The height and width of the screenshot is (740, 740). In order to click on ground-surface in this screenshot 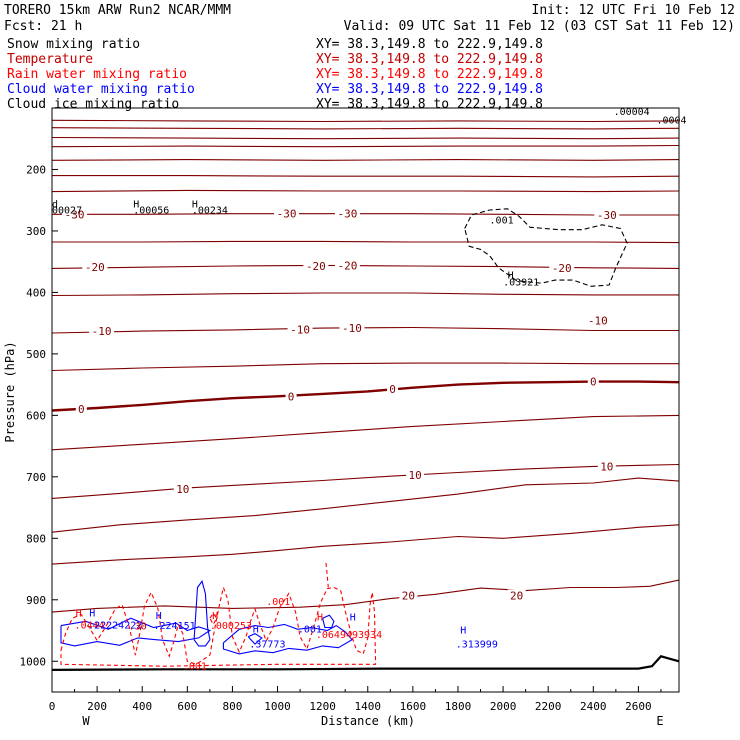, I will do `click(365, 663)`.